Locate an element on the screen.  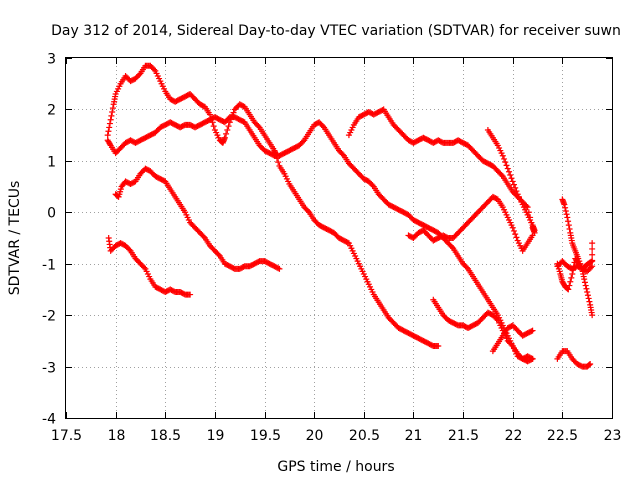
x-tick-label: 18.5 is located at coordinates (165, 436).